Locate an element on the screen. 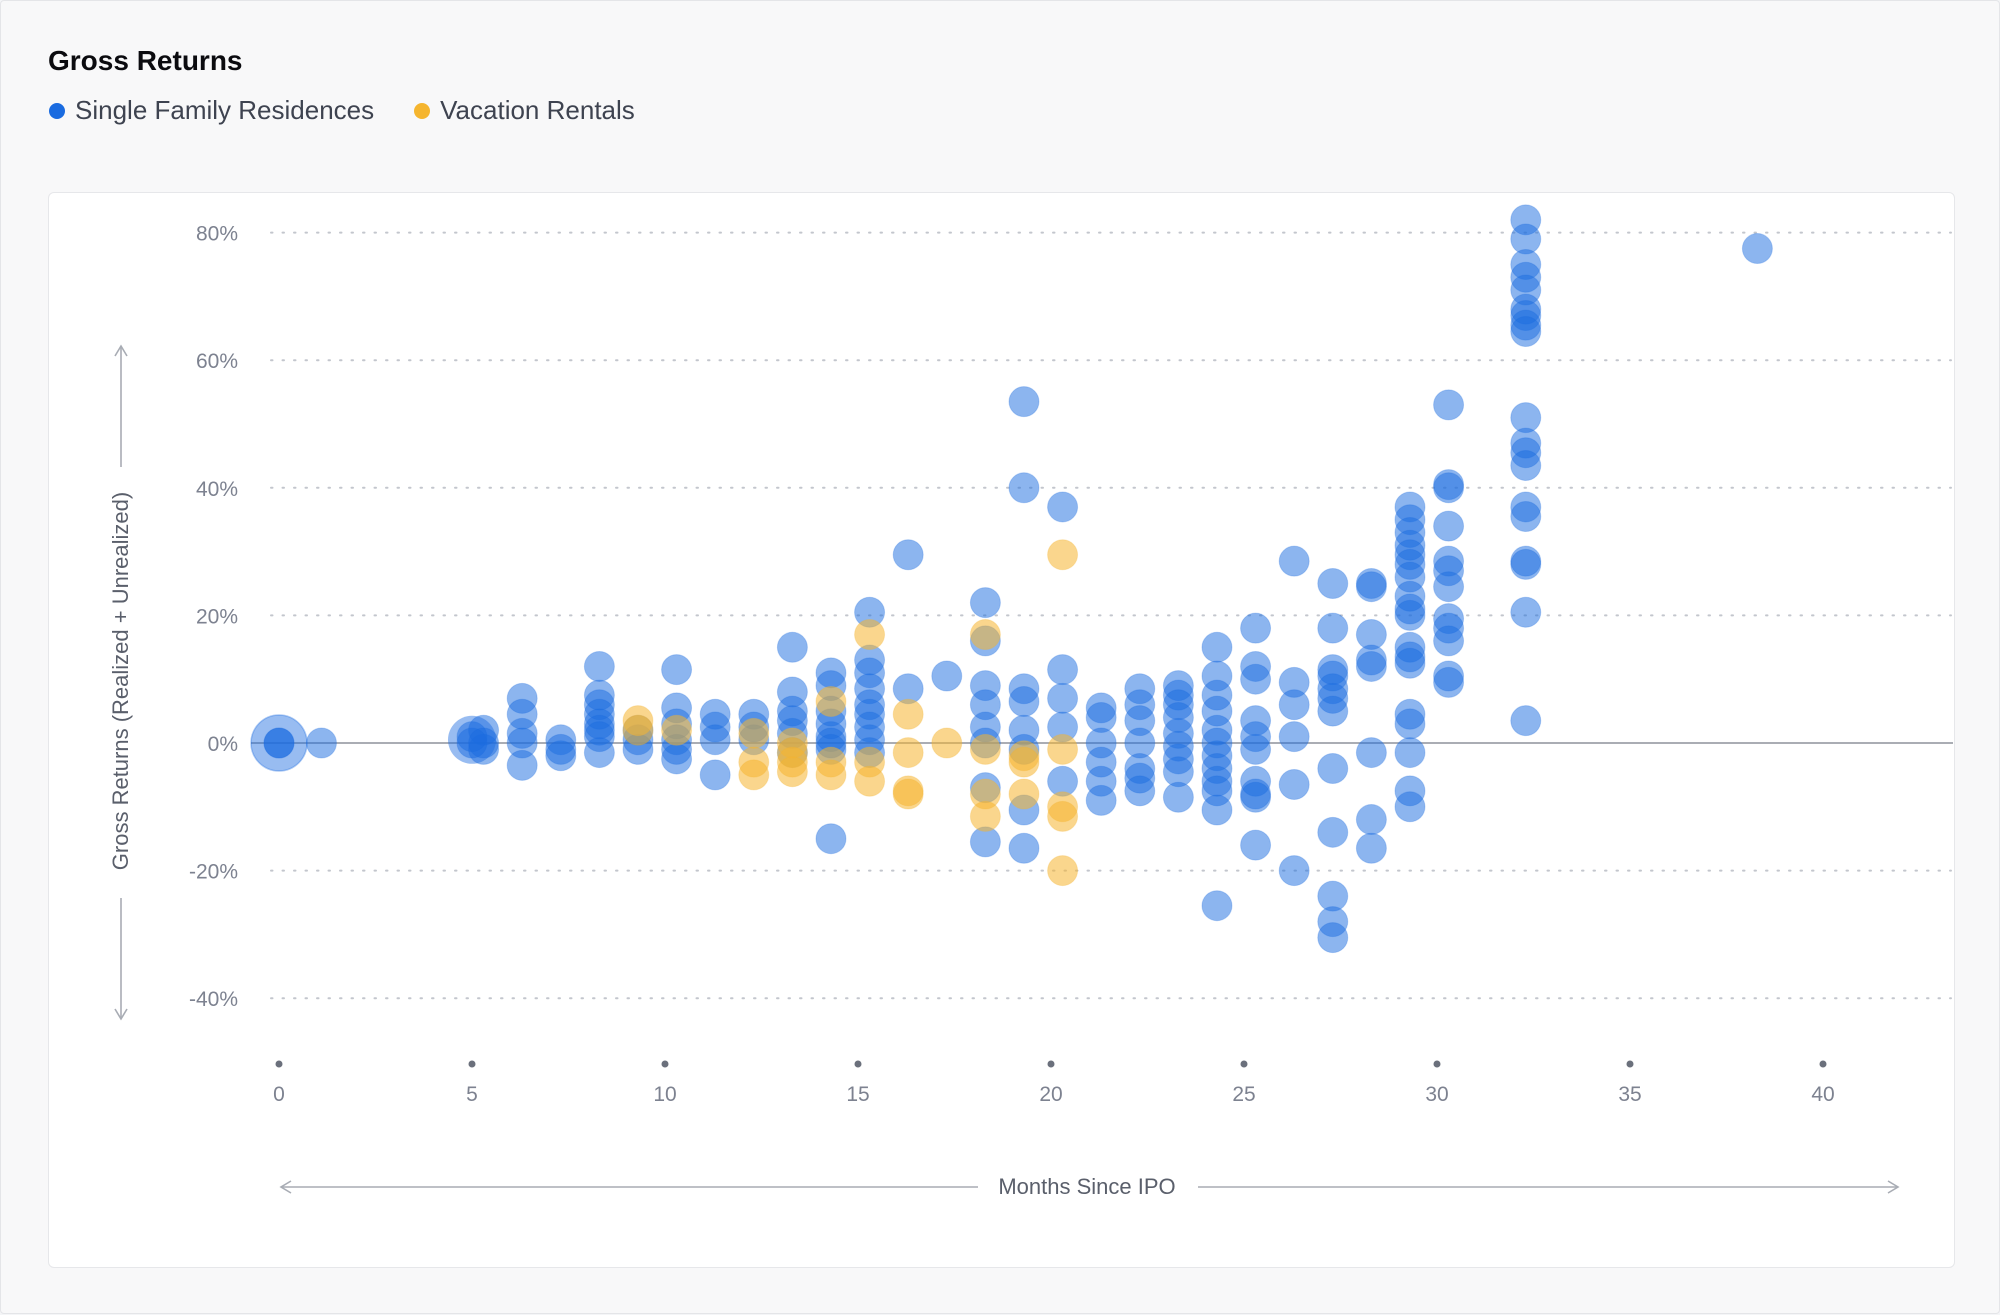 The image size is (2000, 1315). y-tick-label: -20% is located at coordinates (213, 872).